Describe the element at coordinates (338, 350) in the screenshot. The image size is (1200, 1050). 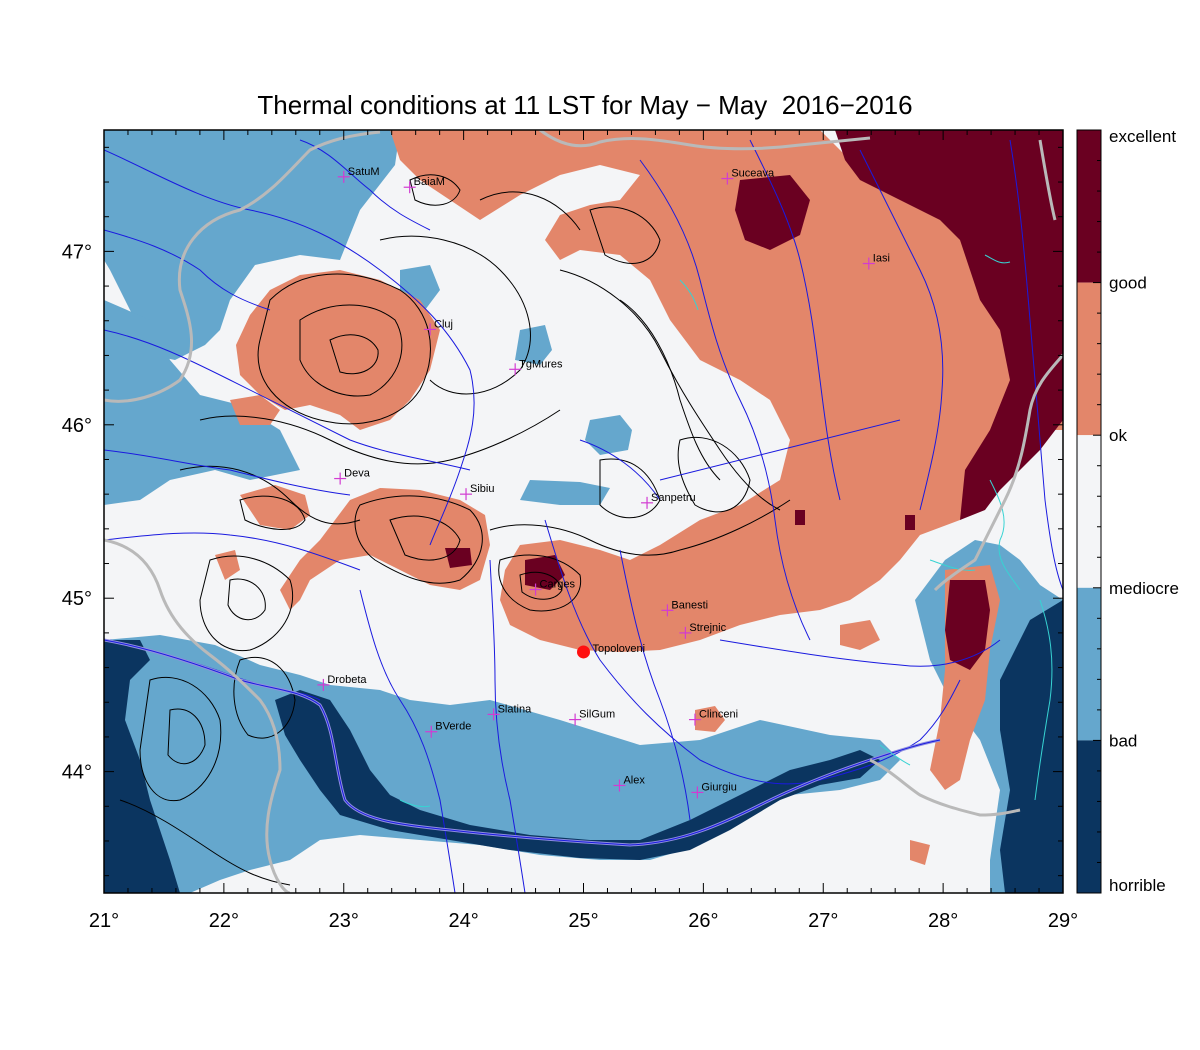
I see `ok-region-west-hills` at that location.